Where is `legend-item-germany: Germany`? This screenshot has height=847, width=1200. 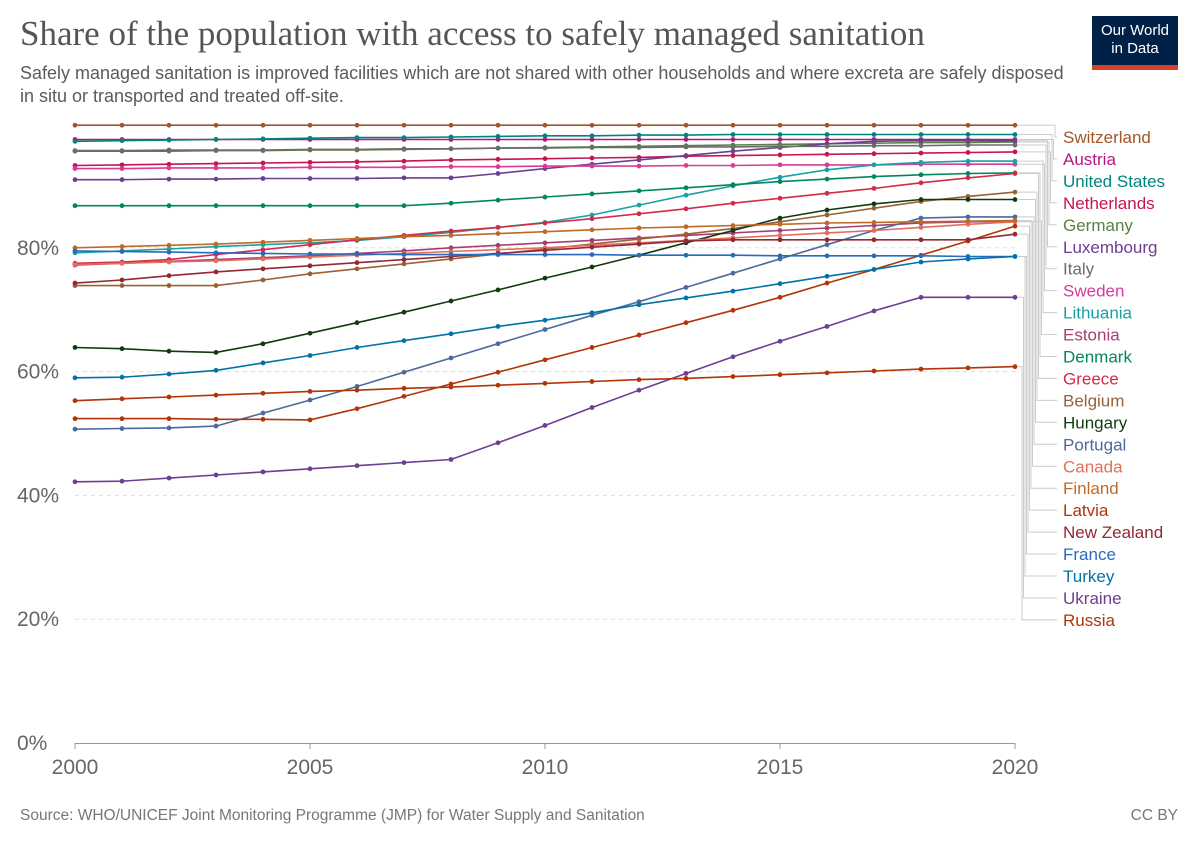
legend-item-germany: Germany is located at coordinates (1098, 225).